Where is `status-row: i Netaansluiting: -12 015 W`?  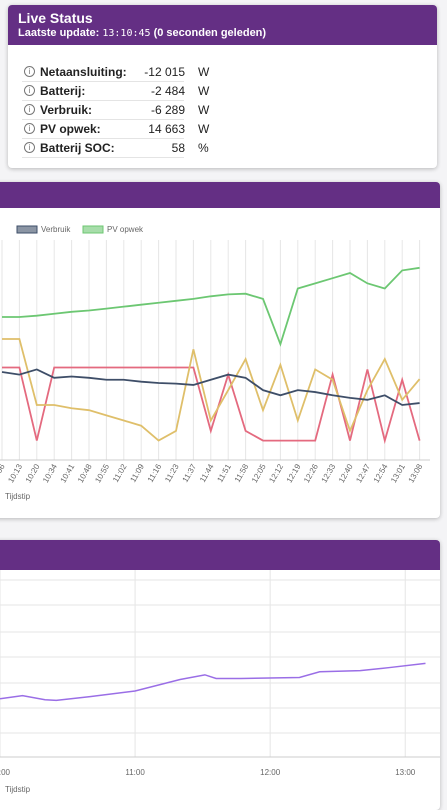
status-row: i Netaansluiting: -12 015 W is located at coordinates (115, 72).